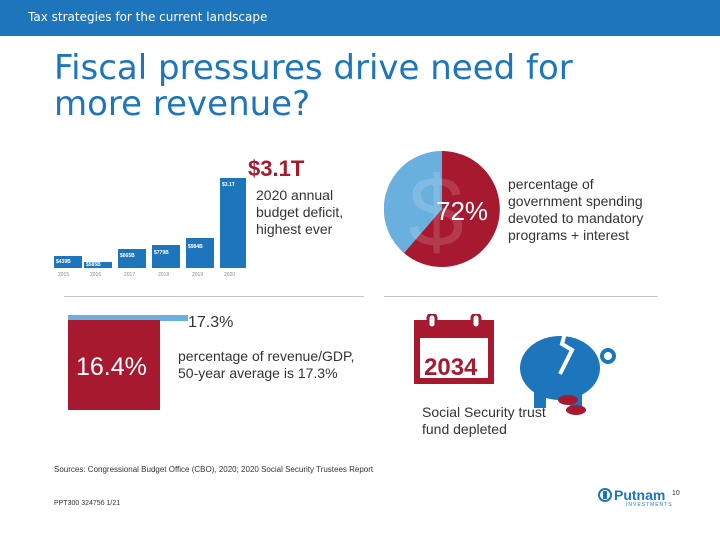 The width and height of the screenshot is (720, 540). Describe the element at coordinates (276, 168) in the screenshot. I see `deficit-value: $3.1T` at that location.